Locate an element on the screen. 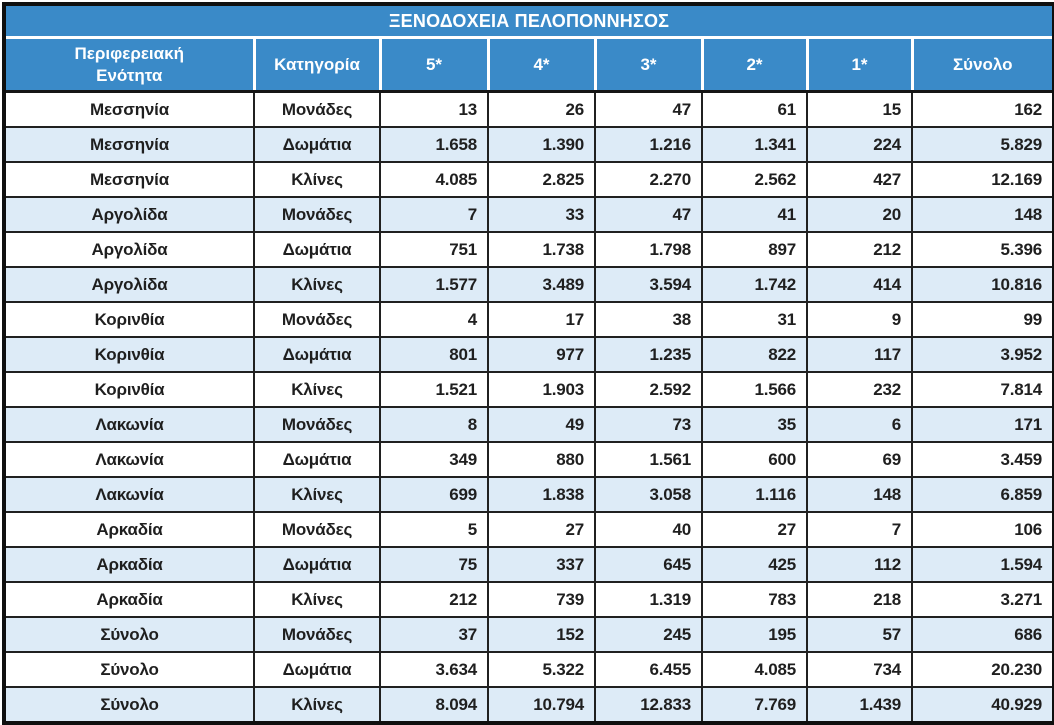 The image size is (1054, 725). value-cell: 1.235 is located at coordinates (648, 354).